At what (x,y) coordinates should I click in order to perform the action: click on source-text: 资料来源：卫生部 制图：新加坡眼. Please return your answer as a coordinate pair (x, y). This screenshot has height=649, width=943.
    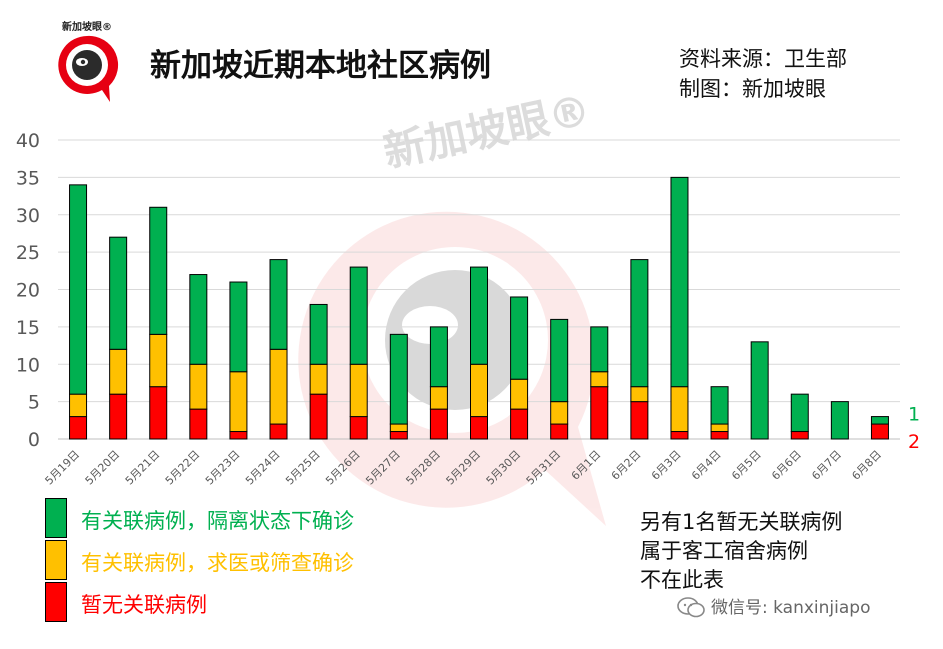
    Looking at the image, I should click on (763, 74).